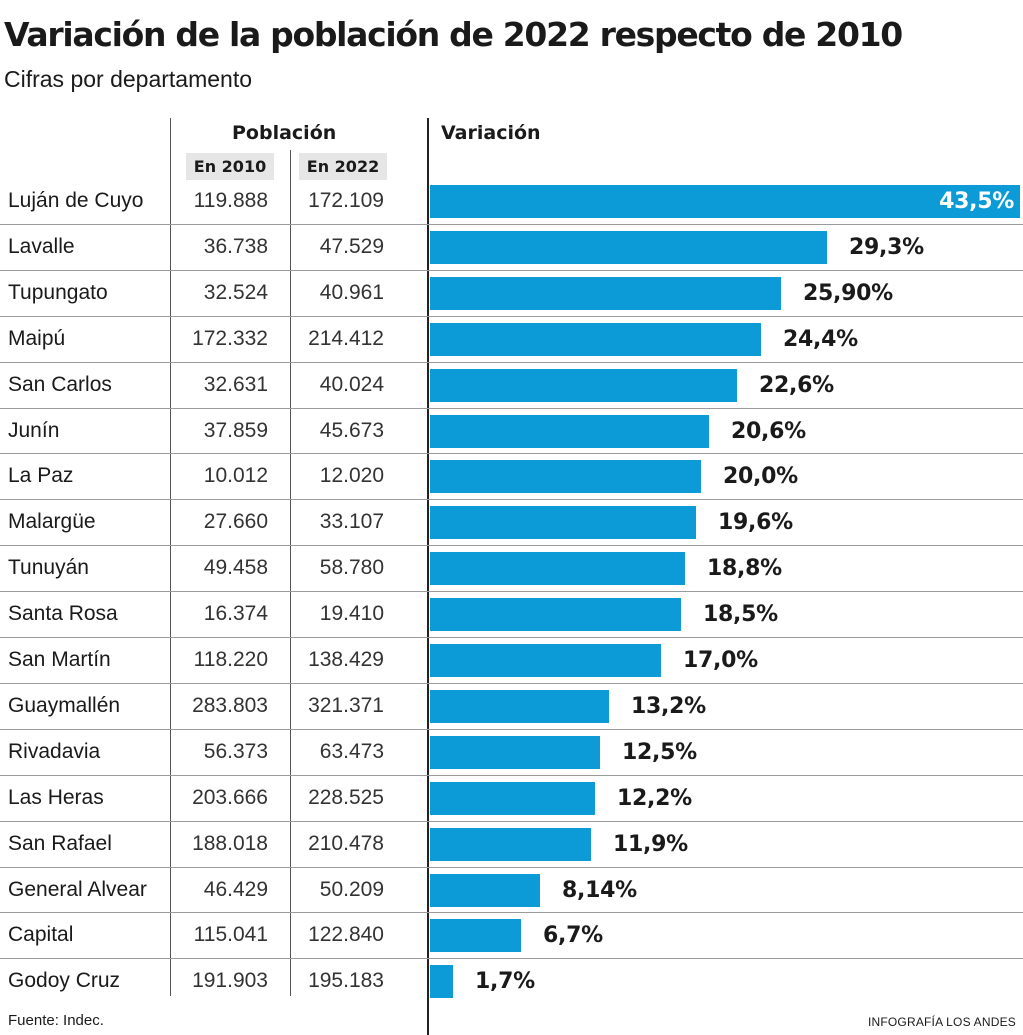 This screenshot has width=1023, height=1035. I want to click on value-label: 29,3%, so click(886, 247).